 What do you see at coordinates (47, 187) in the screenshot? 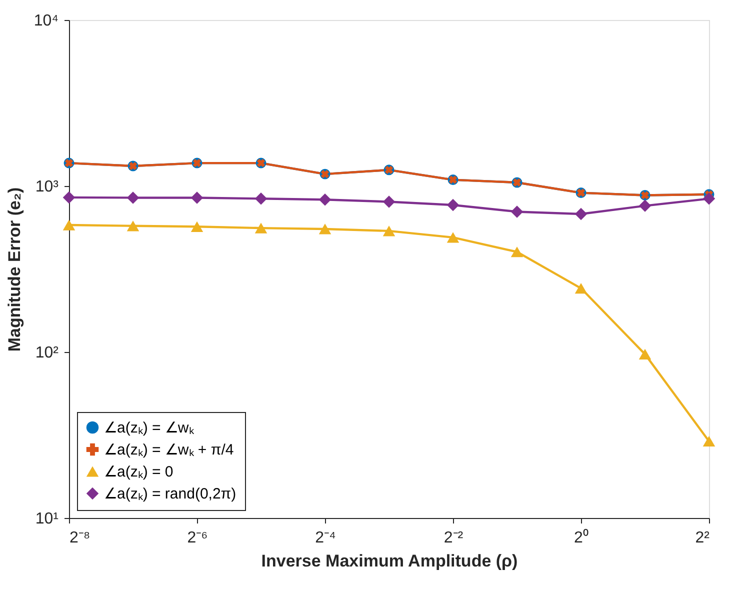
I see `y-tick-label: 10³` at bounding box center [47, 187].